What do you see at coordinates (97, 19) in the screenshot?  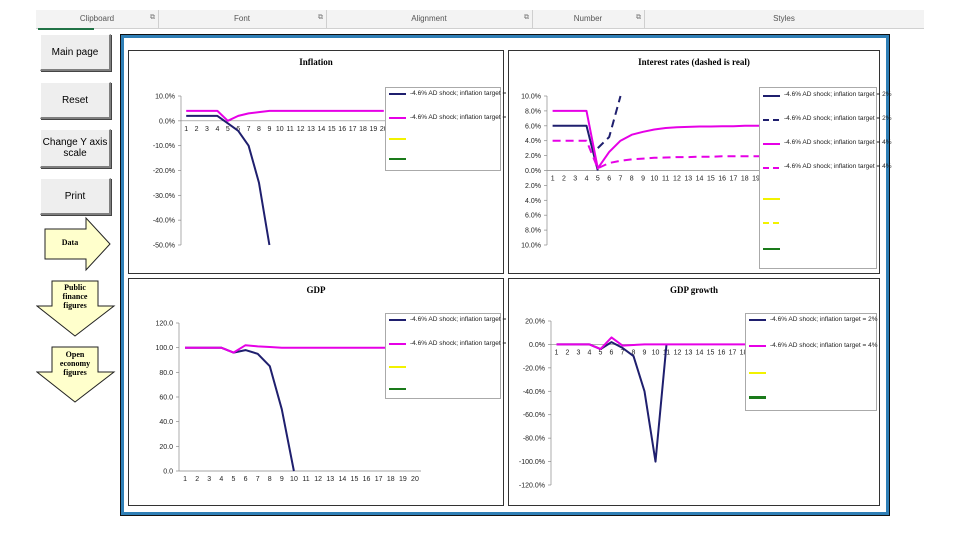 I see `ribbon-group-clipboard: Clipboard ⧉` at bounding box center [97, 19].